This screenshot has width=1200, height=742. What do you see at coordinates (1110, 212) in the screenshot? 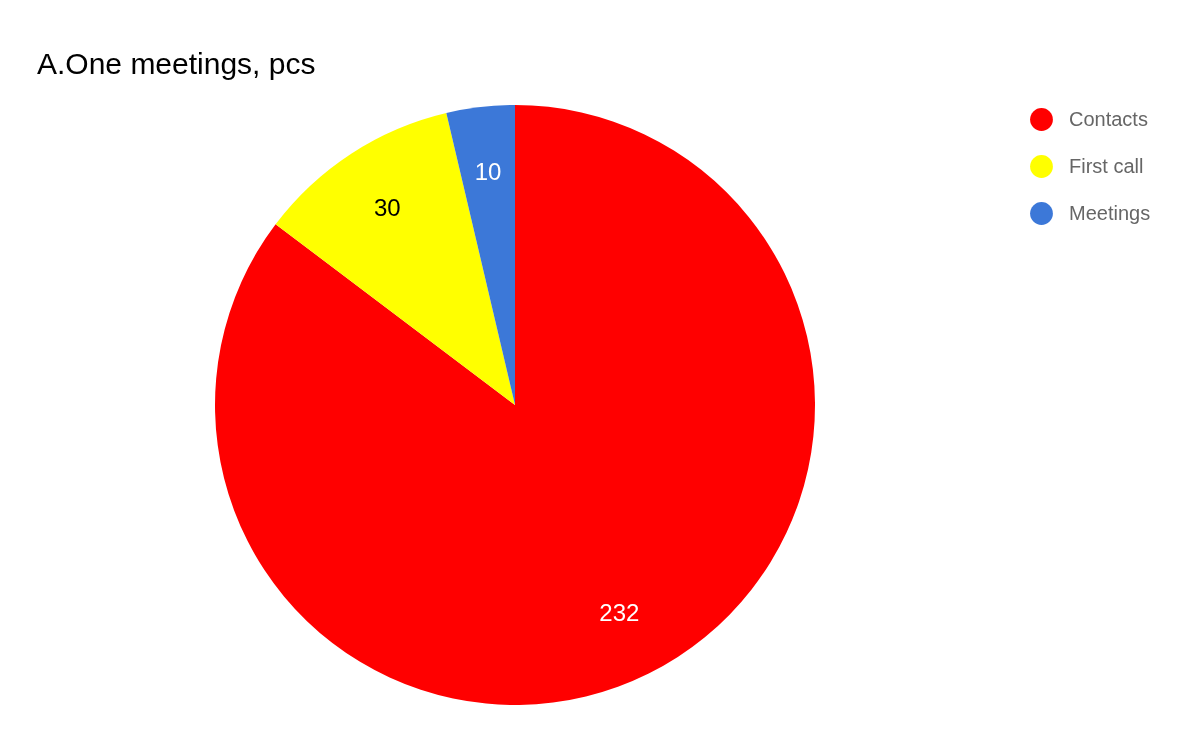
I see `legend-label: Meetings` at bounding box center [1110, 212].